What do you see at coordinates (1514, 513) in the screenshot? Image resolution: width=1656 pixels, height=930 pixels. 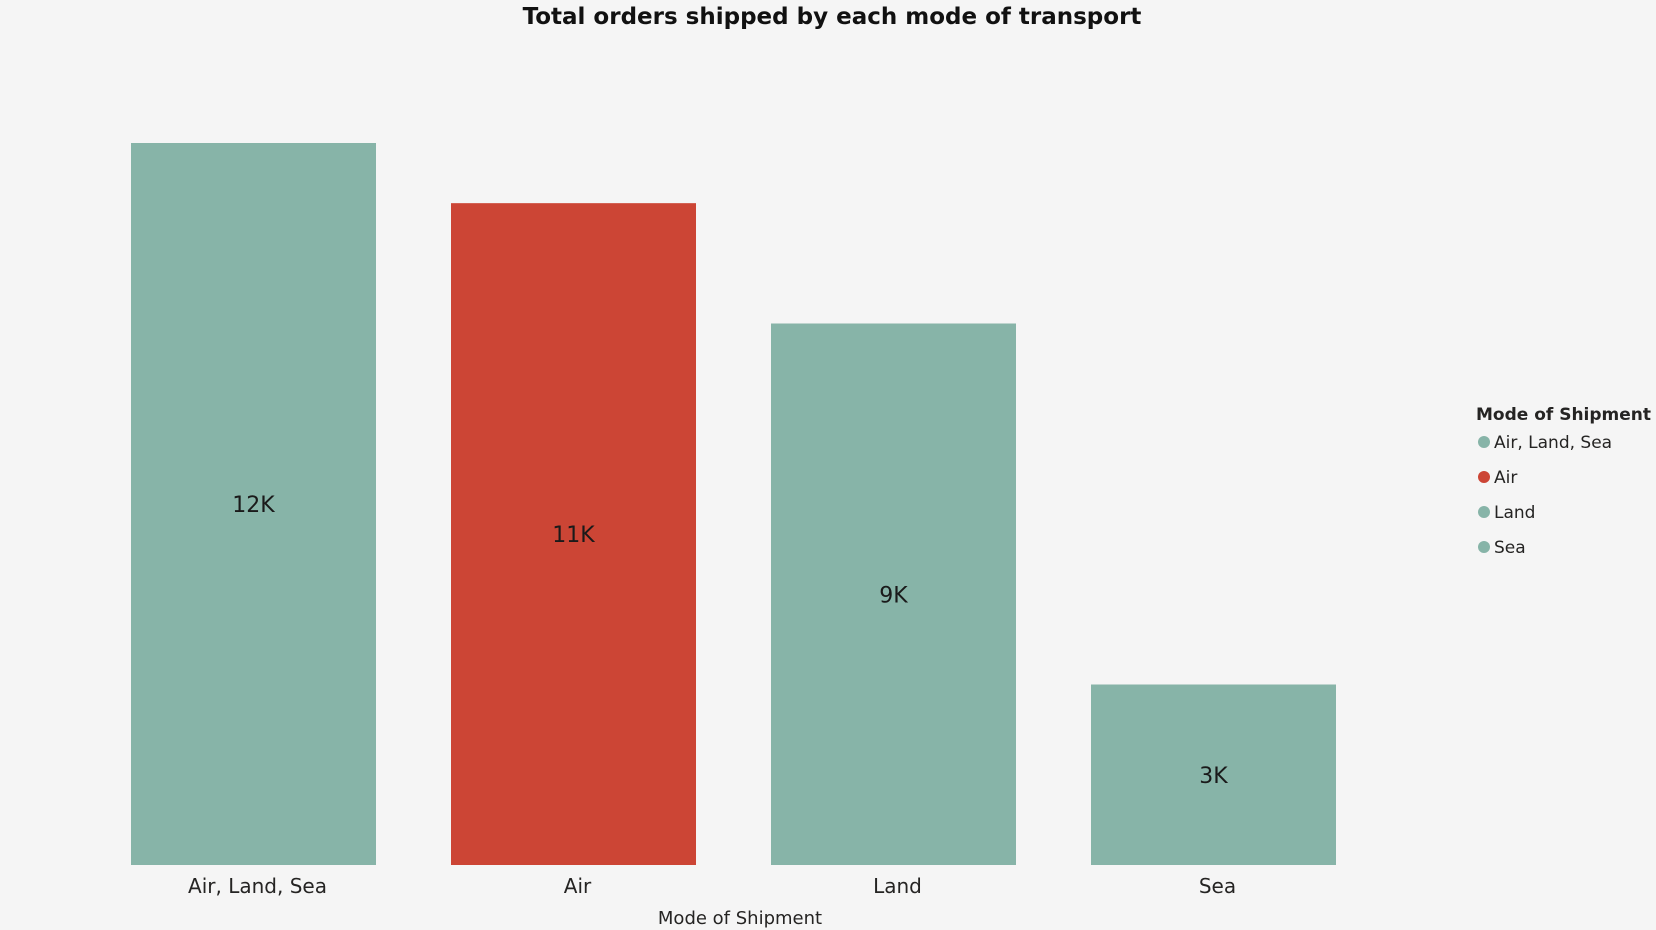 I see `legend-entry: Land` at bounding box center [1514, 513].